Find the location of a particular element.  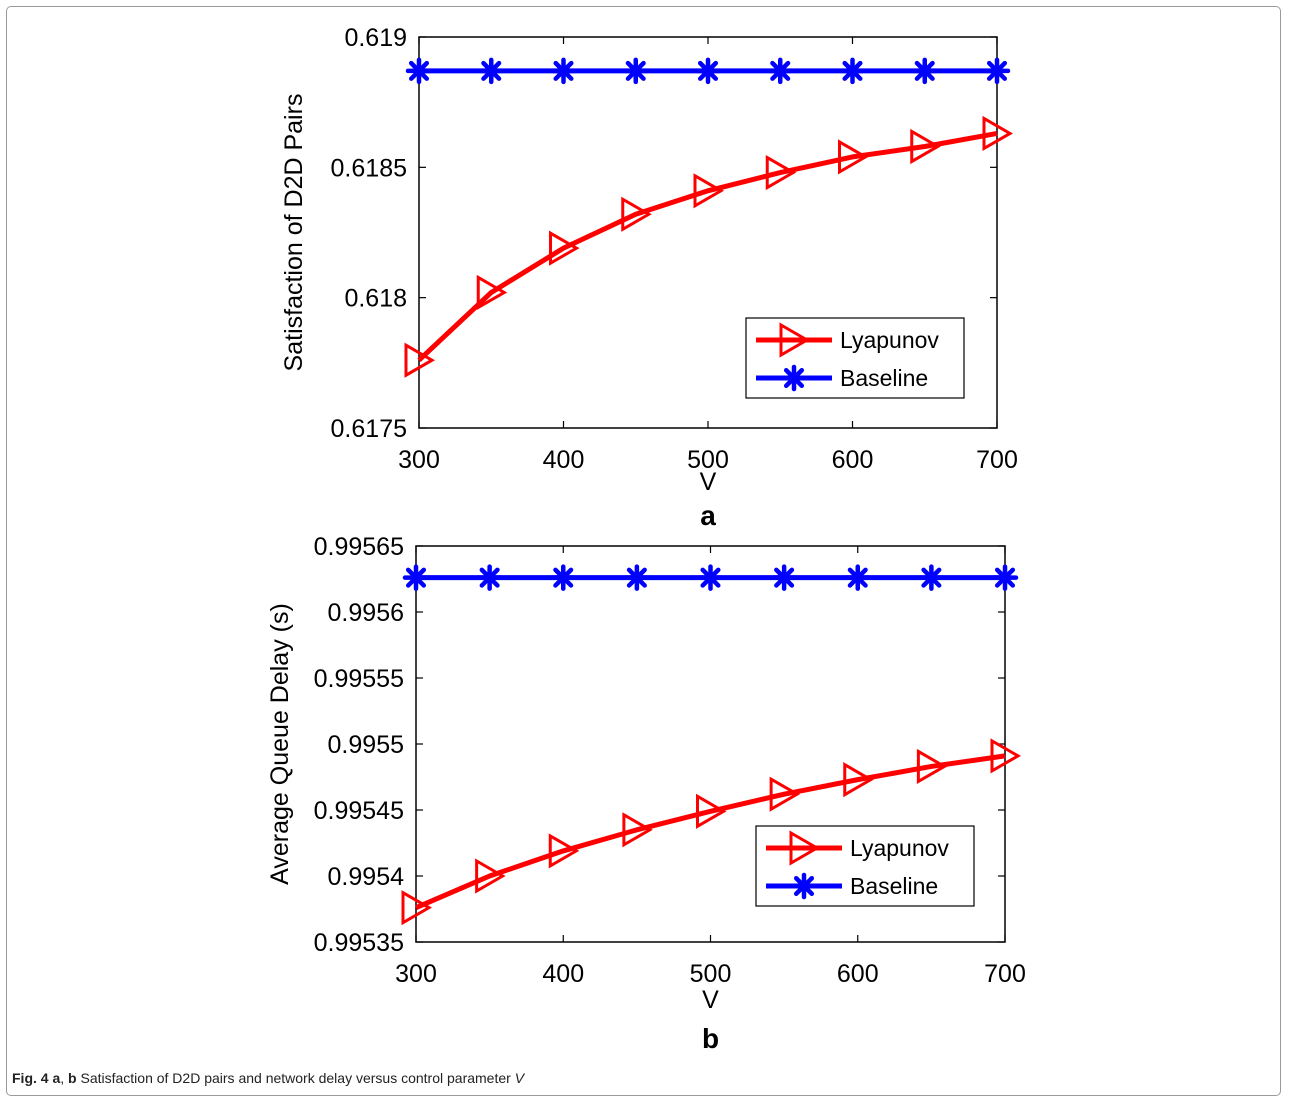

y-tick-label: 0.9956 is located at coordinates (366, 613).